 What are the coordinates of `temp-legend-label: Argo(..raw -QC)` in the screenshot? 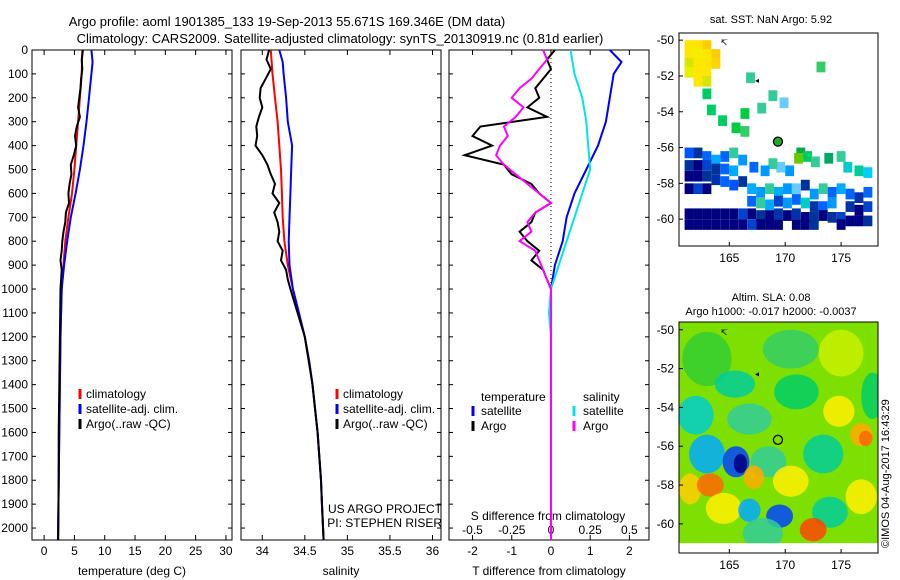 It's located at (128, 424).